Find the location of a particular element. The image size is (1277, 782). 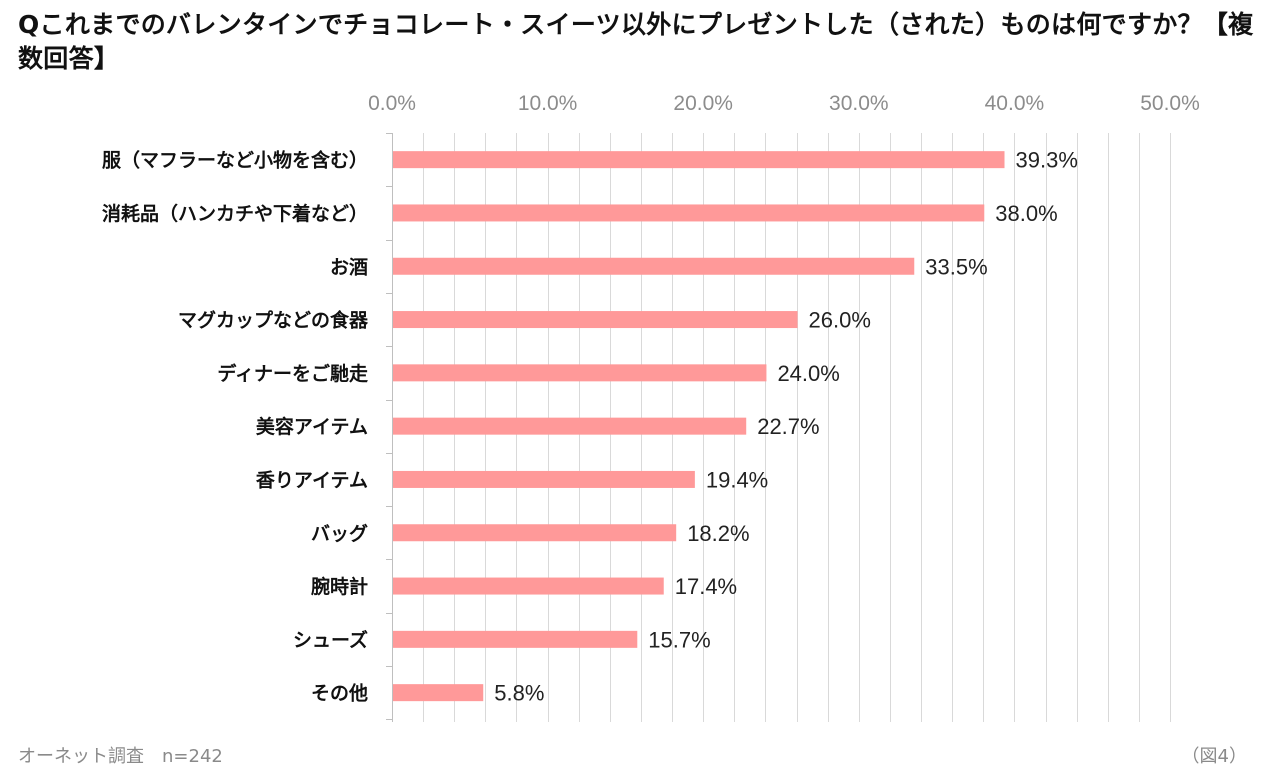

data-label: 15.7% is located at coordinates (679, 639).